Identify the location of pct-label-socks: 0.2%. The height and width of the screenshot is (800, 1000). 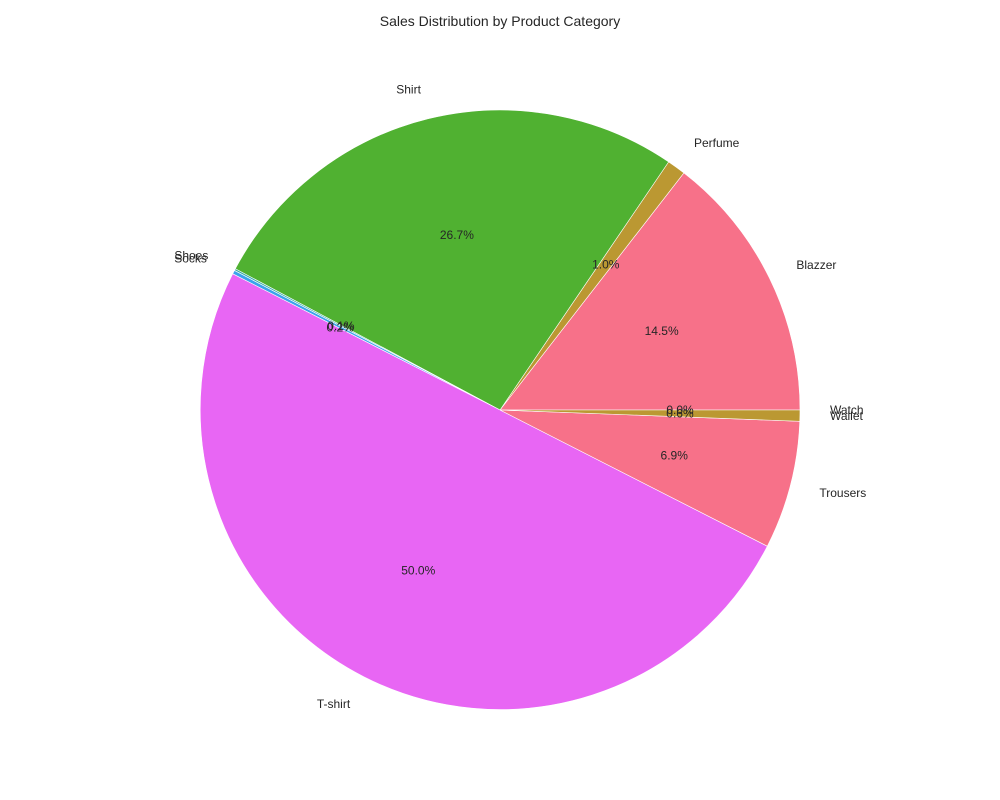
(340, 327).